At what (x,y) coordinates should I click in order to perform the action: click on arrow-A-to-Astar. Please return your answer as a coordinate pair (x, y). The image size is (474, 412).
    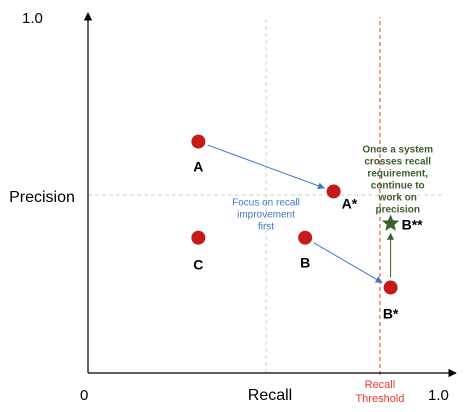
    Looking at the image, I should click on (266, 167).